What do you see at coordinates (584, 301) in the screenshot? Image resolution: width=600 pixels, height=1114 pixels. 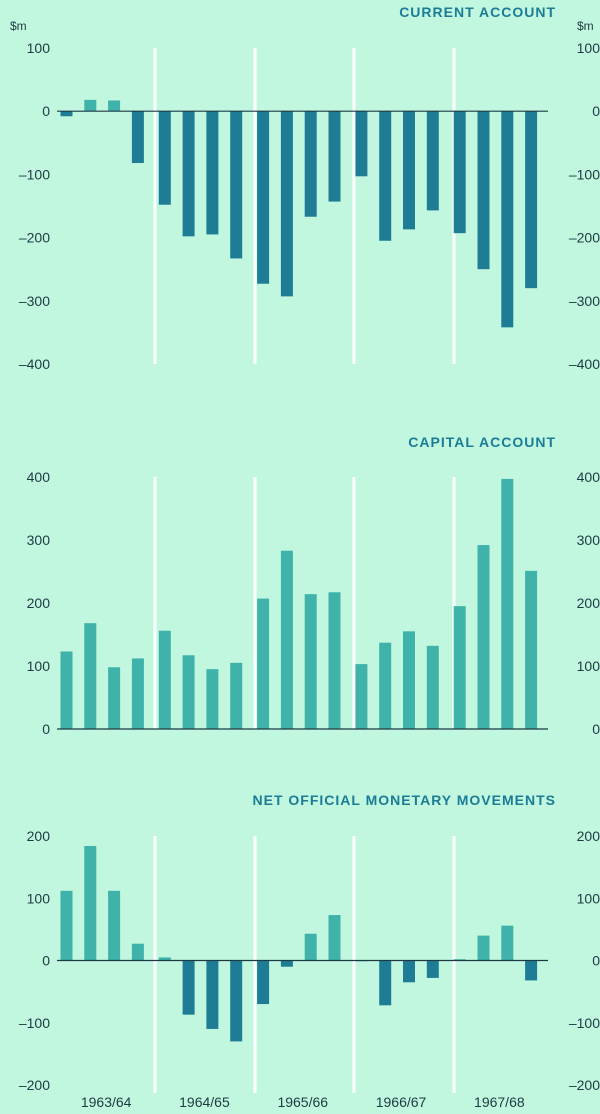 I see `y-tick-label-right: –300` at bounding box center [584, 301].